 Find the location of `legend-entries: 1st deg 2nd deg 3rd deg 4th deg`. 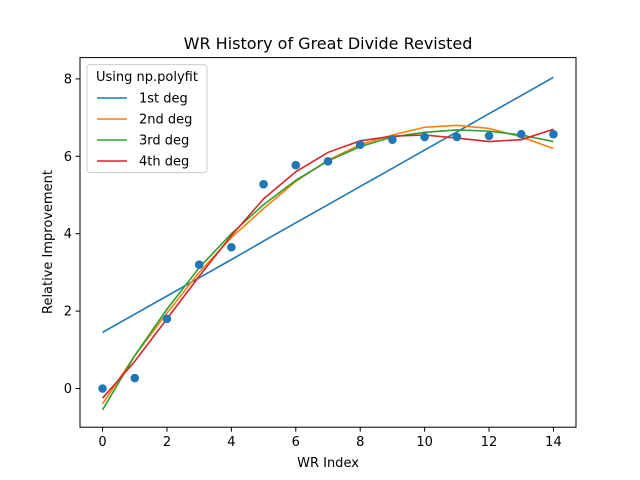

legend-entries: 1st deg 2nd deg 3rd deg 4th deg is located at coordinates (144, 131).